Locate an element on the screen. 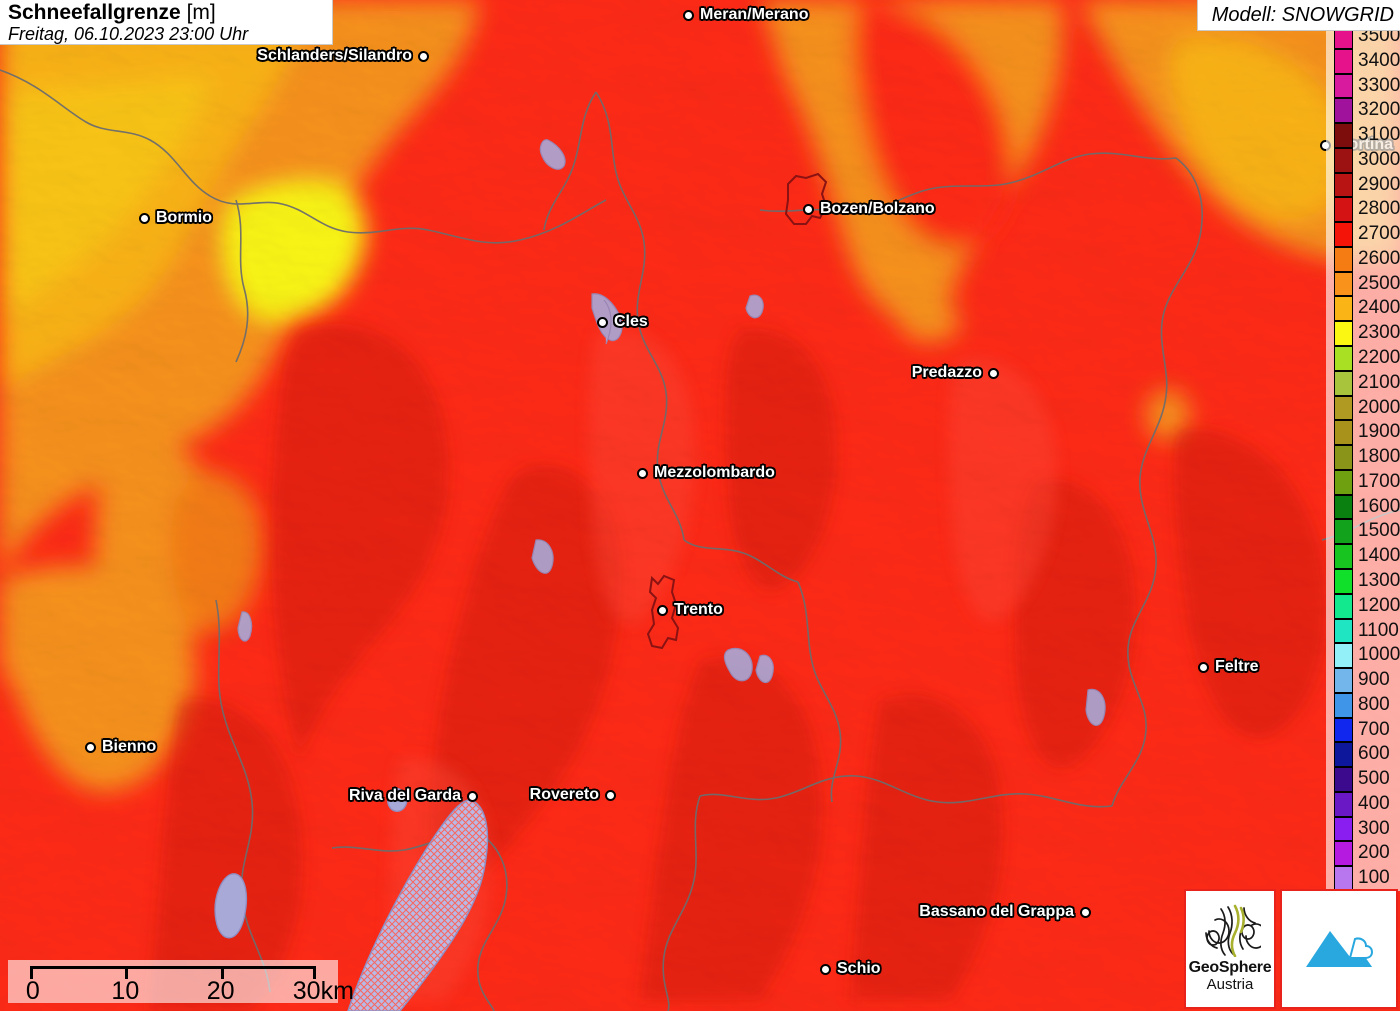  city-marker: Schio is located at coordinates (850, 969).